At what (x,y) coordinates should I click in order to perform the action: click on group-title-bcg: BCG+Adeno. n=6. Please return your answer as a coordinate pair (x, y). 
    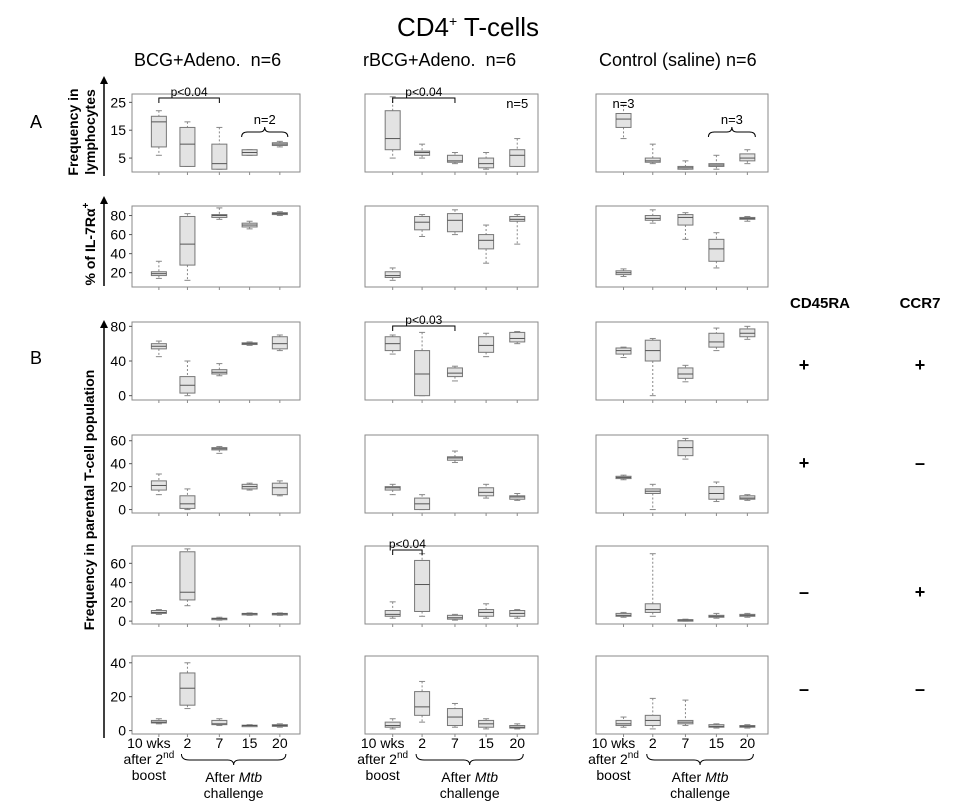
    Looking at the image, I should click on (207, 60).